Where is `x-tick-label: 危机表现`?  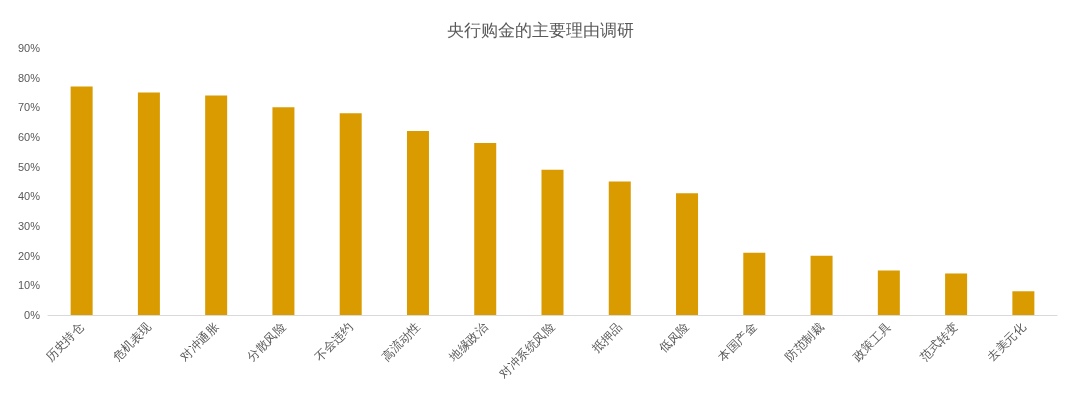 x-tick-label: 危机表现 is located at coordinates (132, 342).